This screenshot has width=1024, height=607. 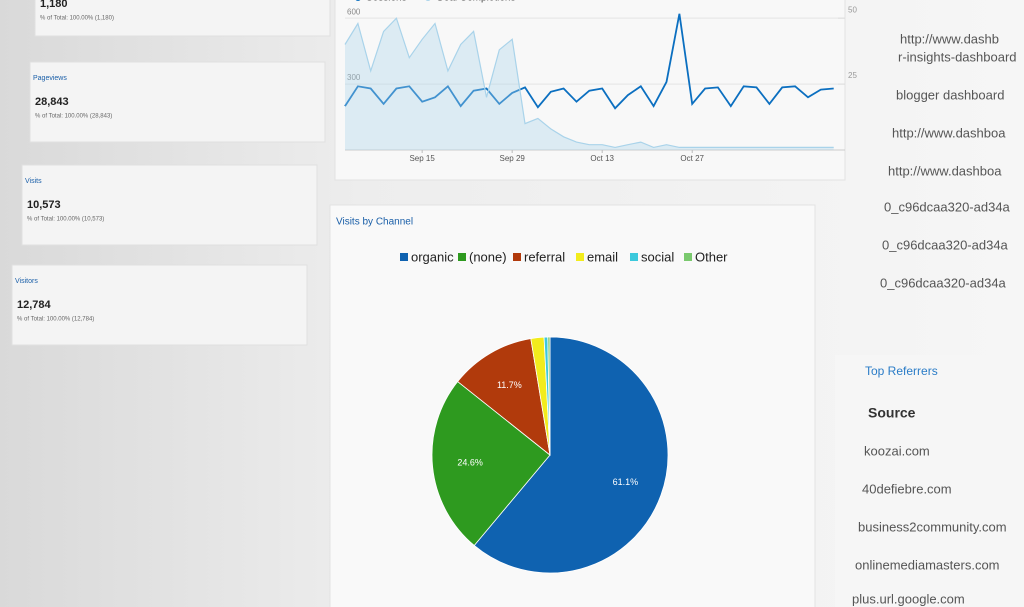 What do you see at coordinates (52, 102) in the screenshot?
I see `metric-value: 28,843` at bounding box center [52, 102].